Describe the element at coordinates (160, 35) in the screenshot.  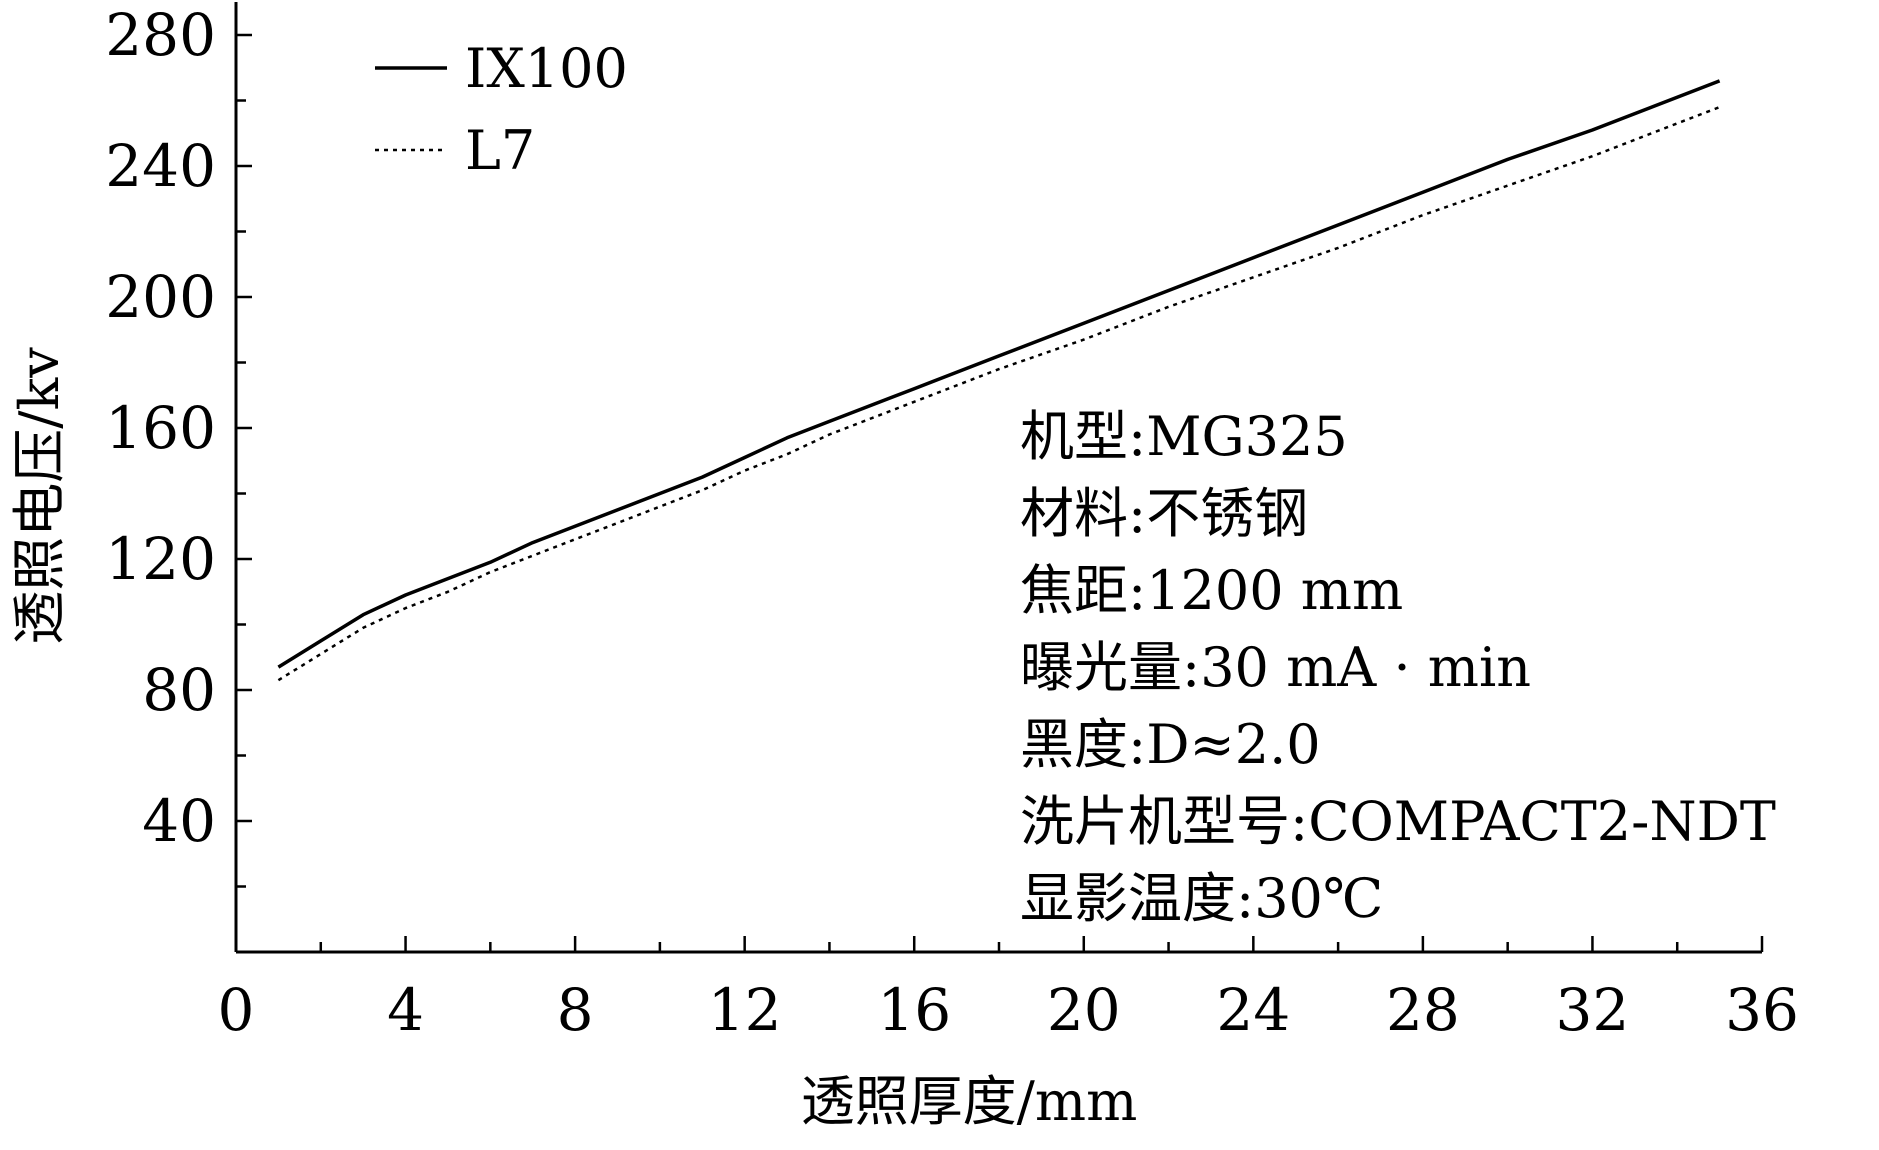
I see `y-tick-label: 280` at that location.